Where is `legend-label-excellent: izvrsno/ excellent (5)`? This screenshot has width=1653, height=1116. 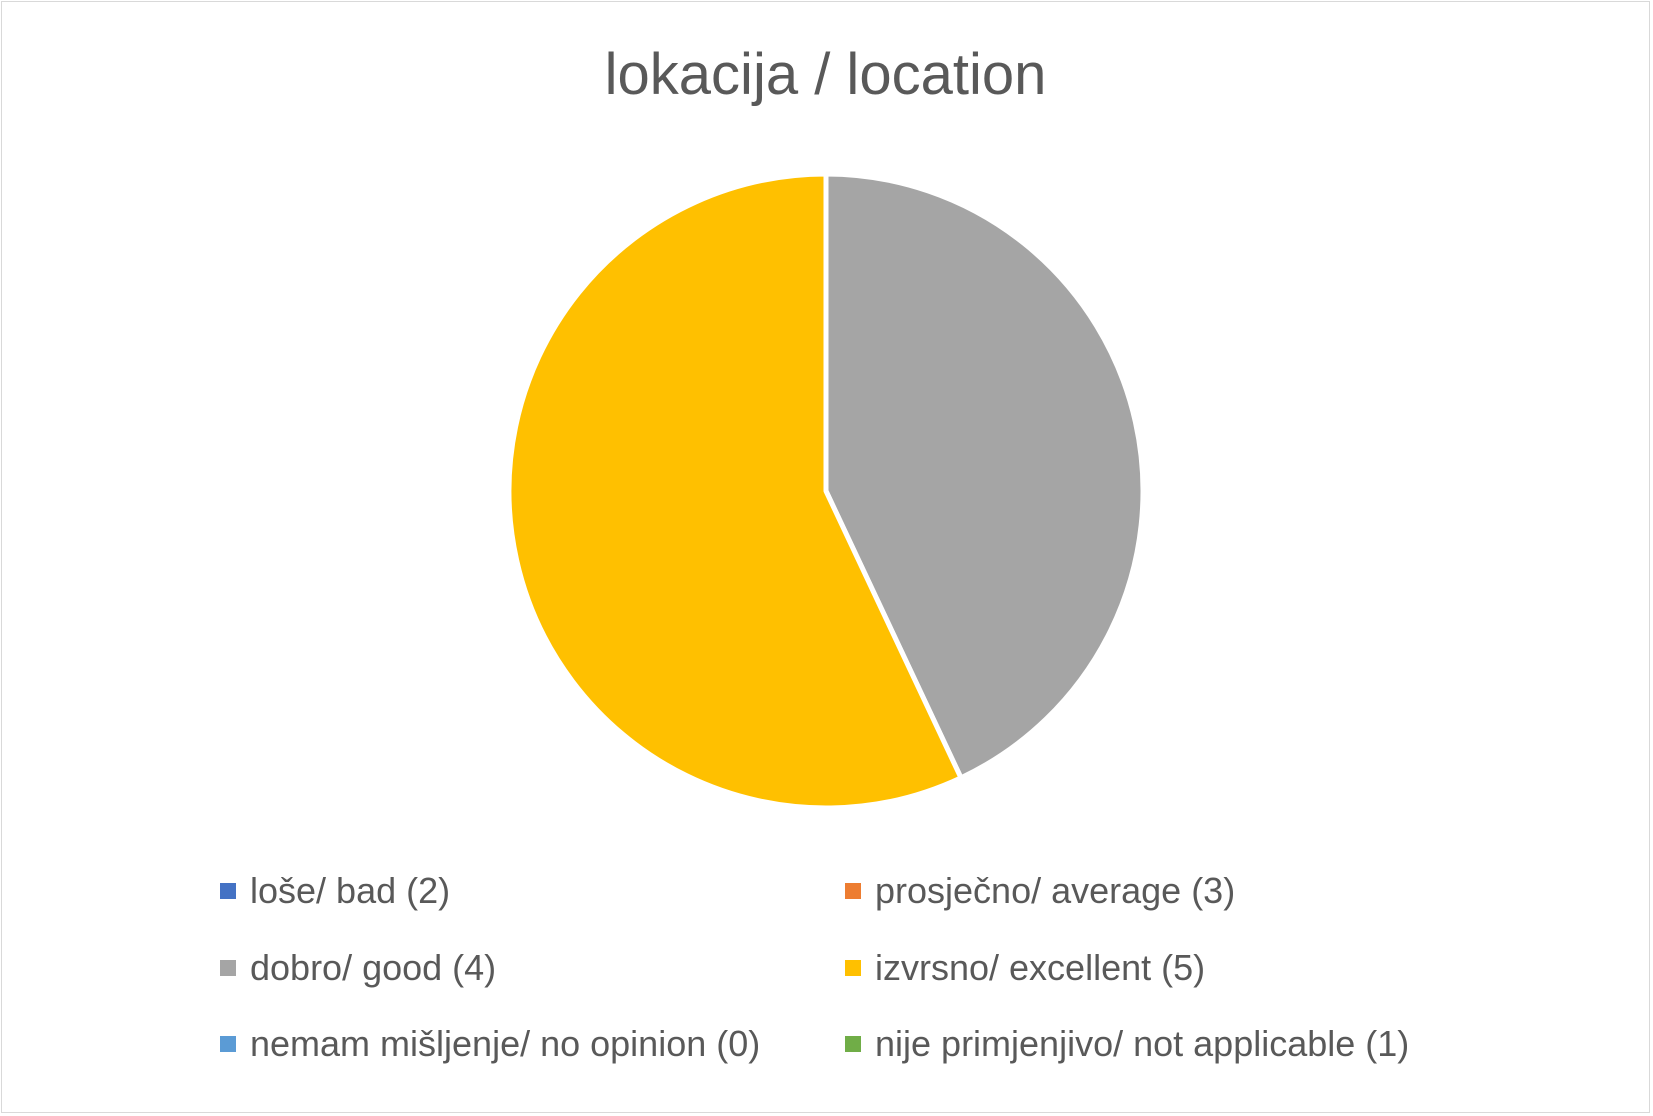 legend-label-excellent: izvrsno/ excellent (5) is located at coordinates (1040, 967).